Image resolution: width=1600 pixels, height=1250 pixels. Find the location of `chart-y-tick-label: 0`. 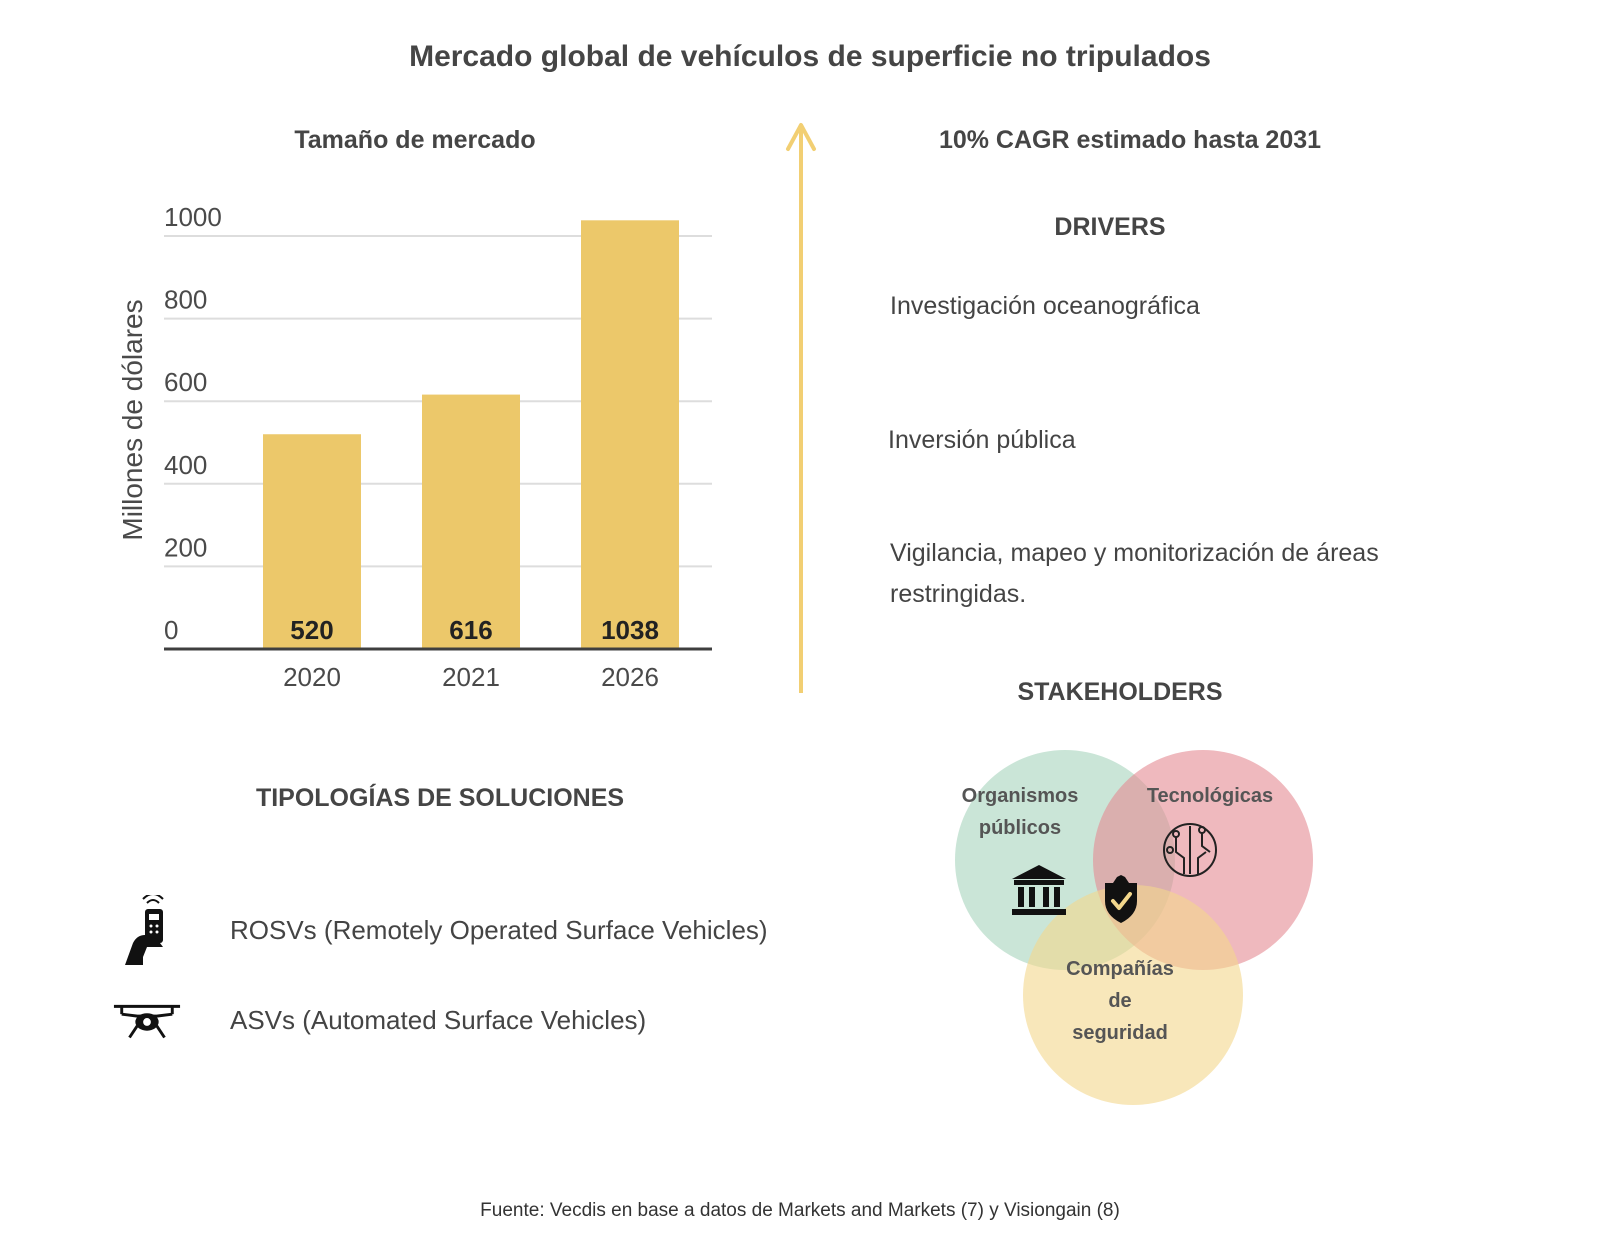

chart-y-tick-label: 0 is located at coordinates (171, 630).